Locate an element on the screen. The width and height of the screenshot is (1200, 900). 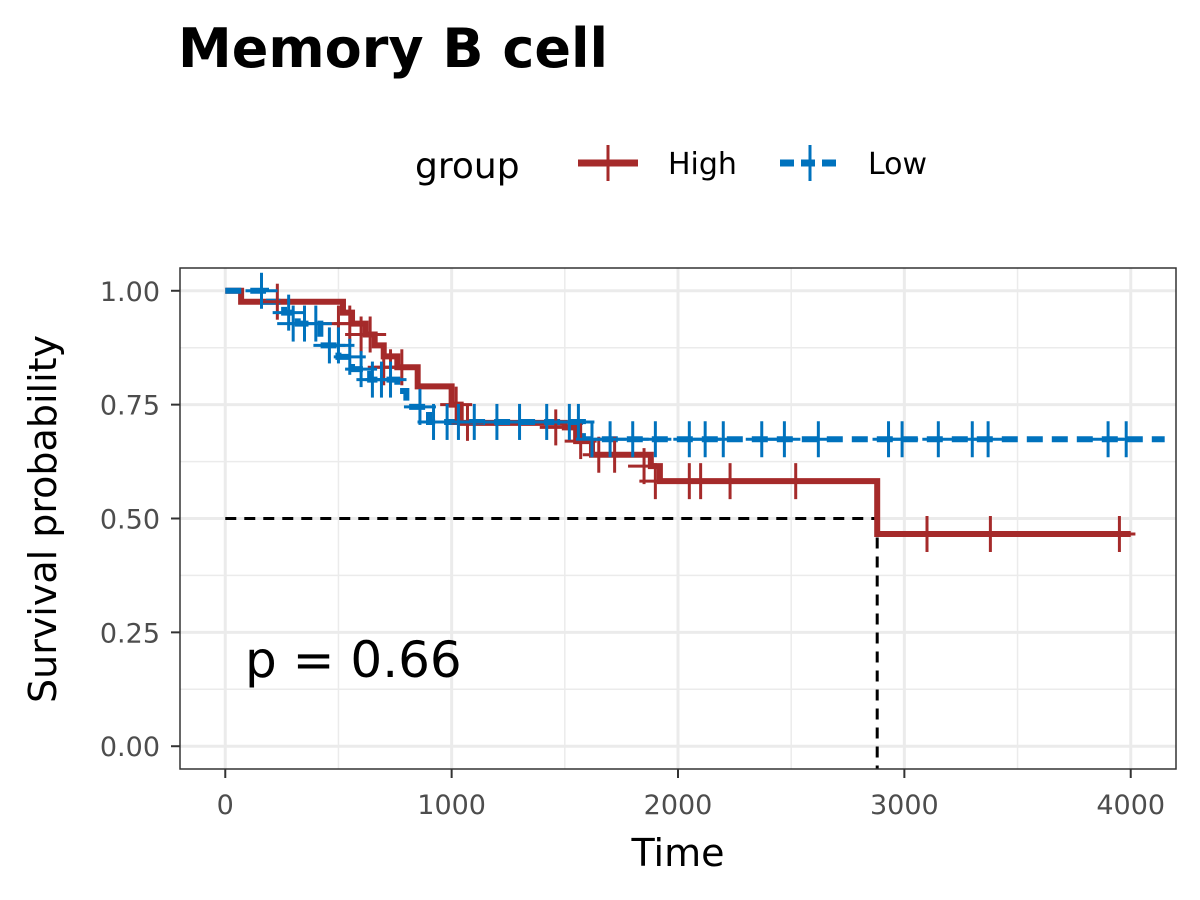
y-tick-label: 1.00 is located at coordinates (130, 292).